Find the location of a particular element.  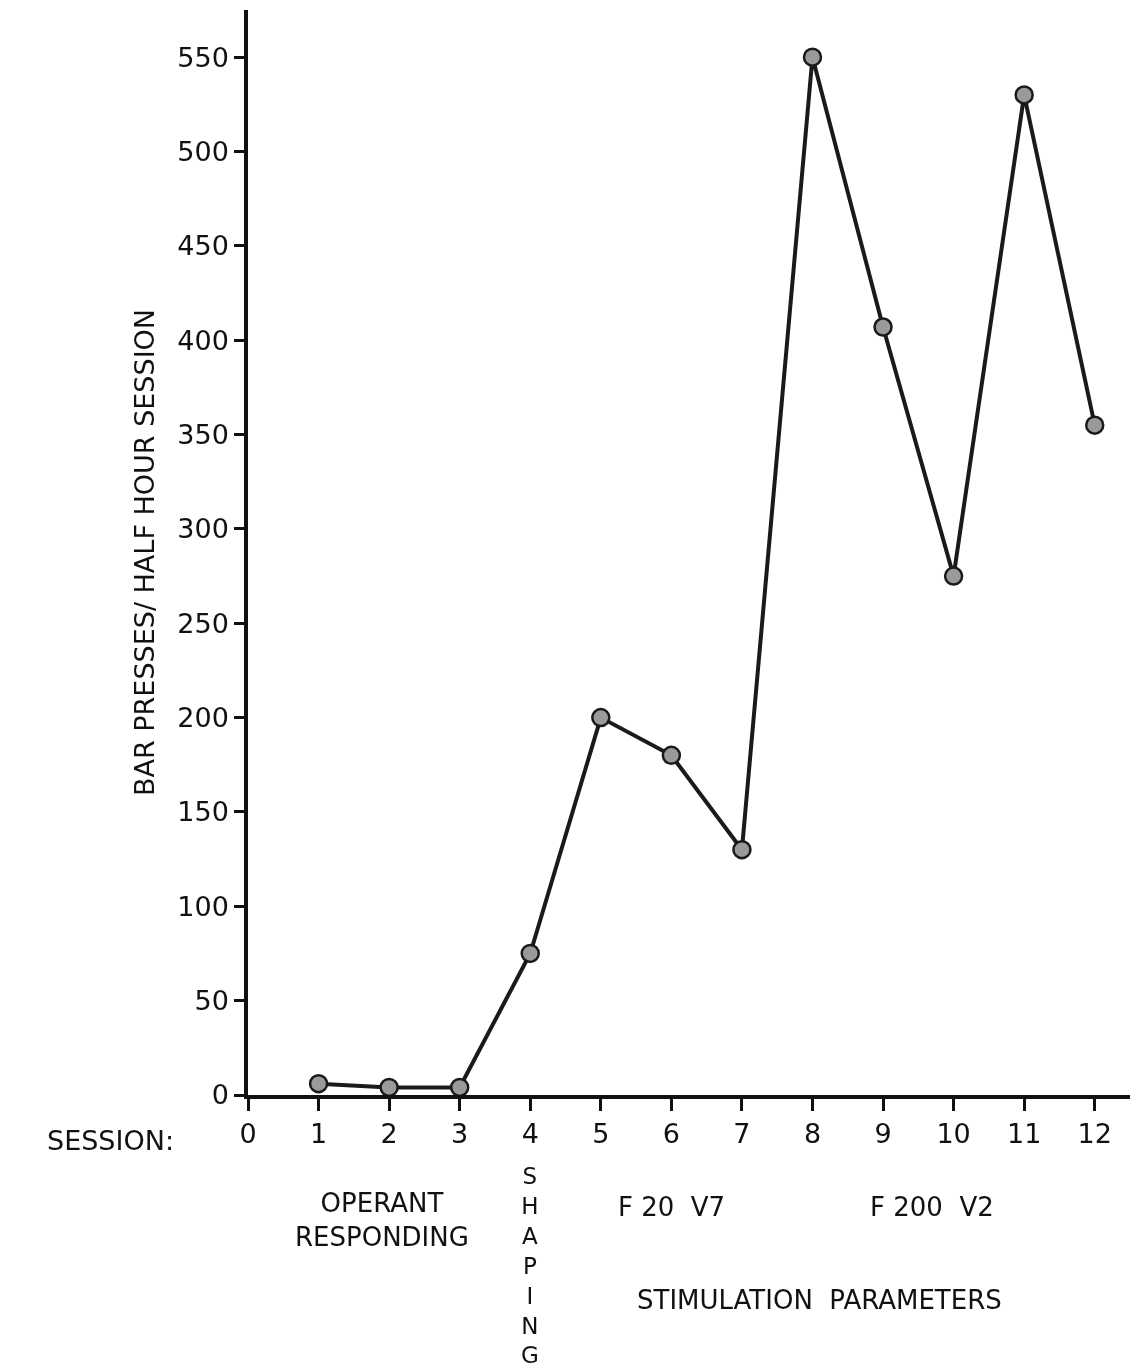

y-tick-label: 350 is located at coordinates (203, 435).